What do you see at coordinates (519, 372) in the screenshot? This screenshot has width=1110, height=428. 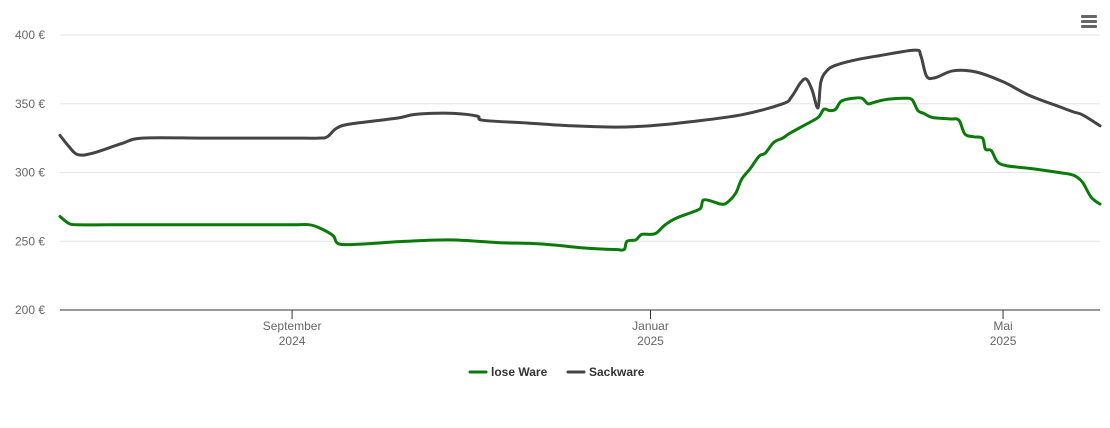 I see `legend-label: lose Ware` at bounding box center [519, 372].